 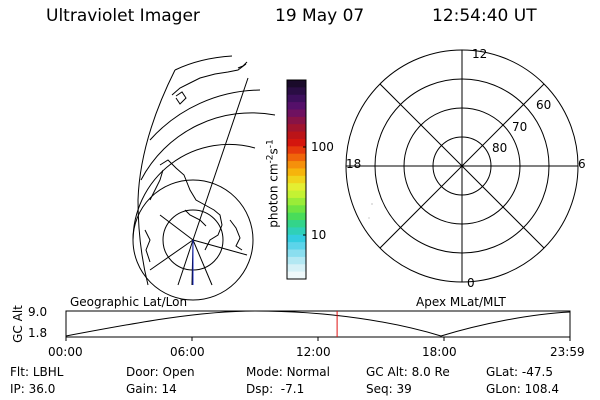 What do you see at coordinates (520, 127) in the screenshot?
I see `lat-label-70: 70` at bounding box center [520, 127].